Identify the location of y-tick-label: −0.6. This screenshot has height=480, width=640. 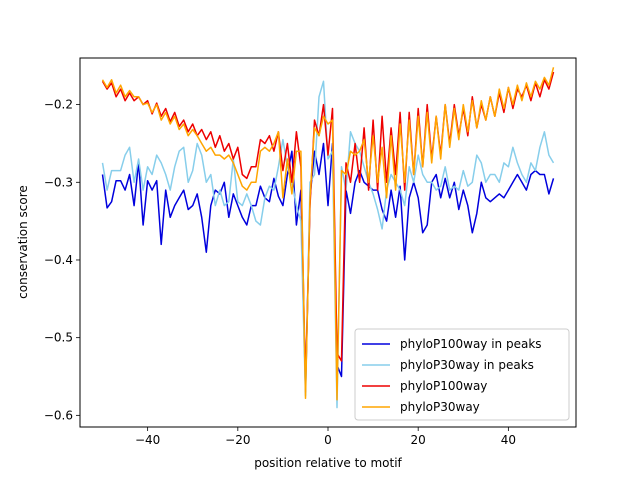
(58, 415).